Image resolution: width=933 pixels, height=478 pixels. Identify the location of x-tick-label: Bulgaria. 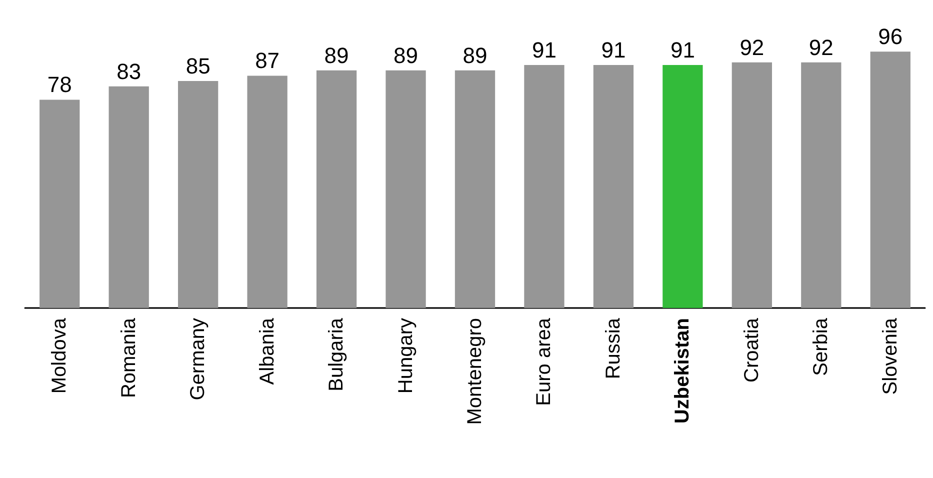
(337, 354).